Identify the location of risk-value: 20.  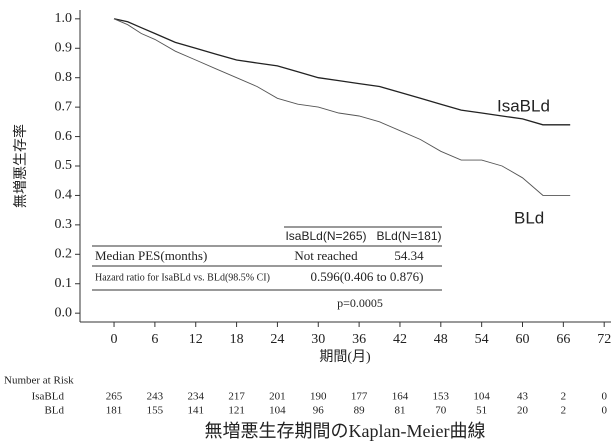
(523, 411).